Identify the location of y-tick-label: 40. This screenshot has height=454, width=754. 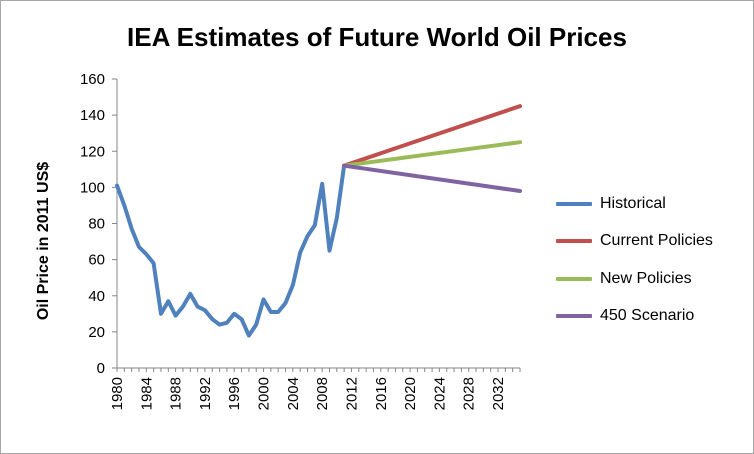
(96, 296).